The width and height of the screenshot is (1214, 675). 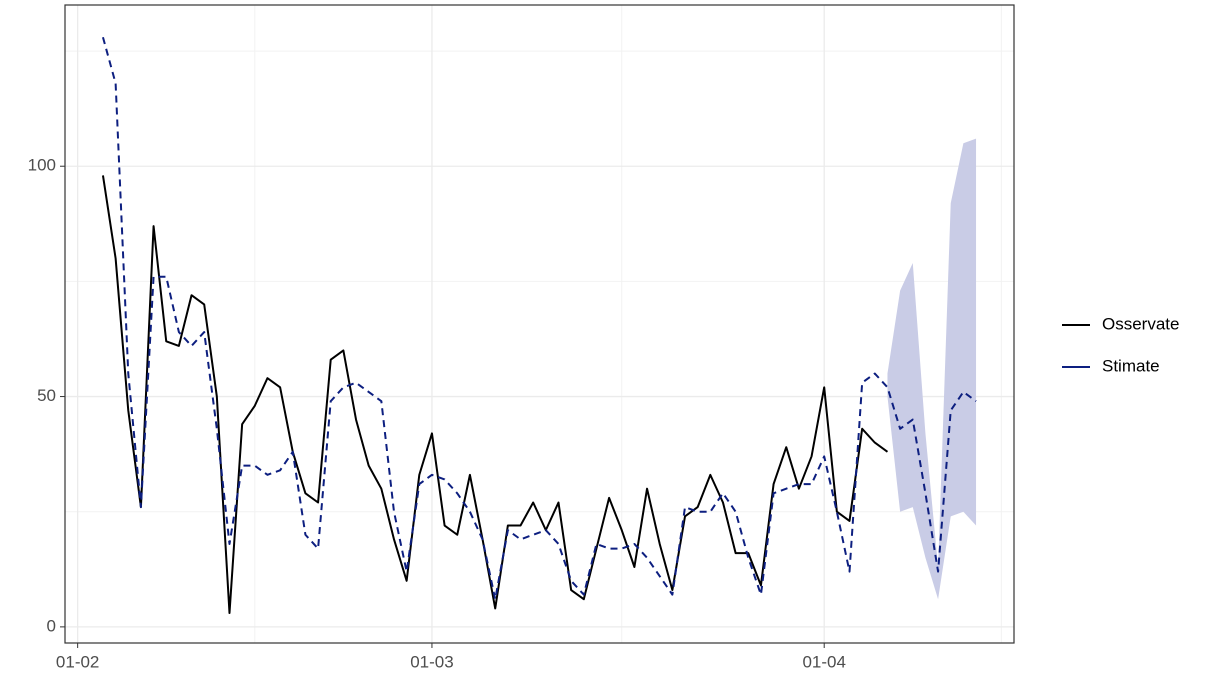 What do you see at coordinates (823, 661) in the screenshot?
I see `x-tick-label: 01-04` at bounding box center [823, 661].